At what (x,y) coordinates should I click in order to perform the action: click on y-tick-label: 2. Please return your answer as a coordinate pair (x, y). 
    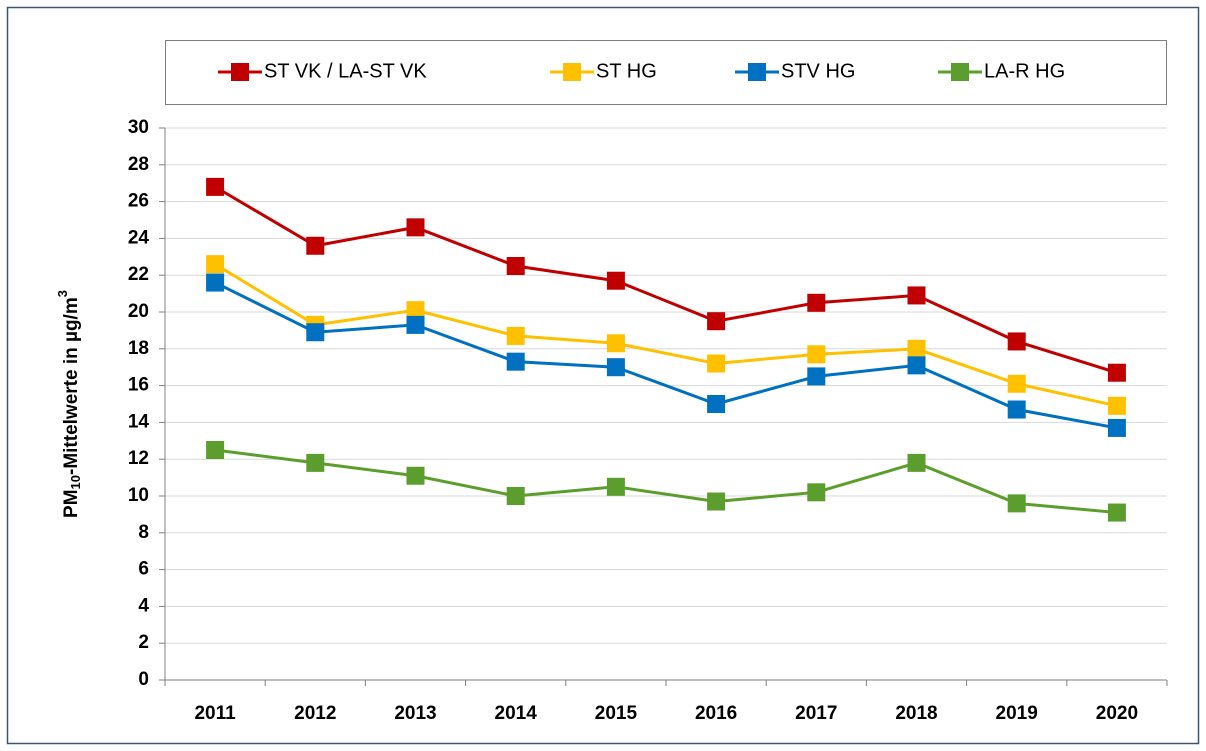
    Looking at the image, I should click on (143, 642).